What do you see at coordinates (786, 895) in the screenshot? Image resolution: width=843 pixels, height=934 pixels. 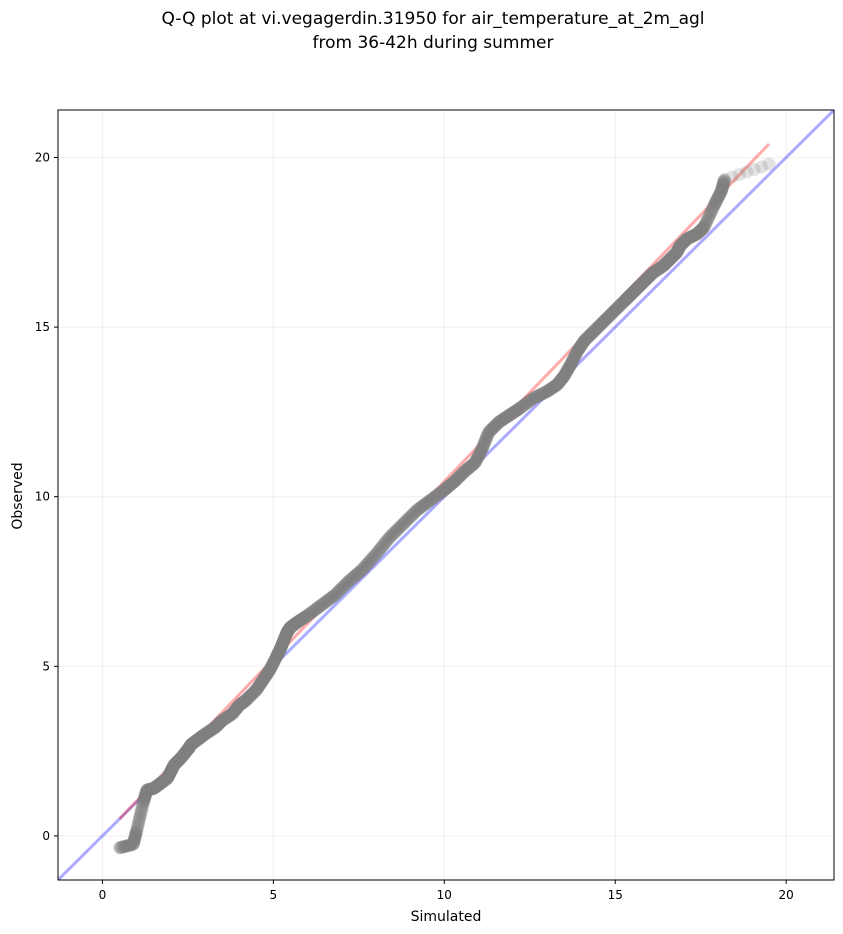 I see `x-tick-label: 20` at bounding box center [786, 895].